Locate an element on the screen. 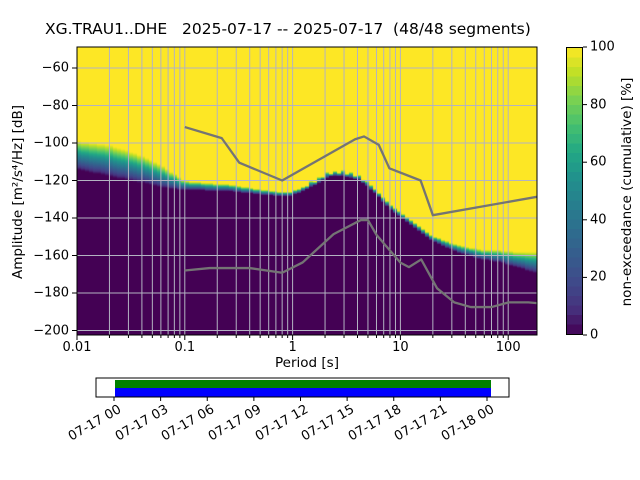 Image resolution: width=640 pixels, height=480 pixels. colorbar-label: non-exceedance (cumulative) [%] is located at coordinates (627, 192).